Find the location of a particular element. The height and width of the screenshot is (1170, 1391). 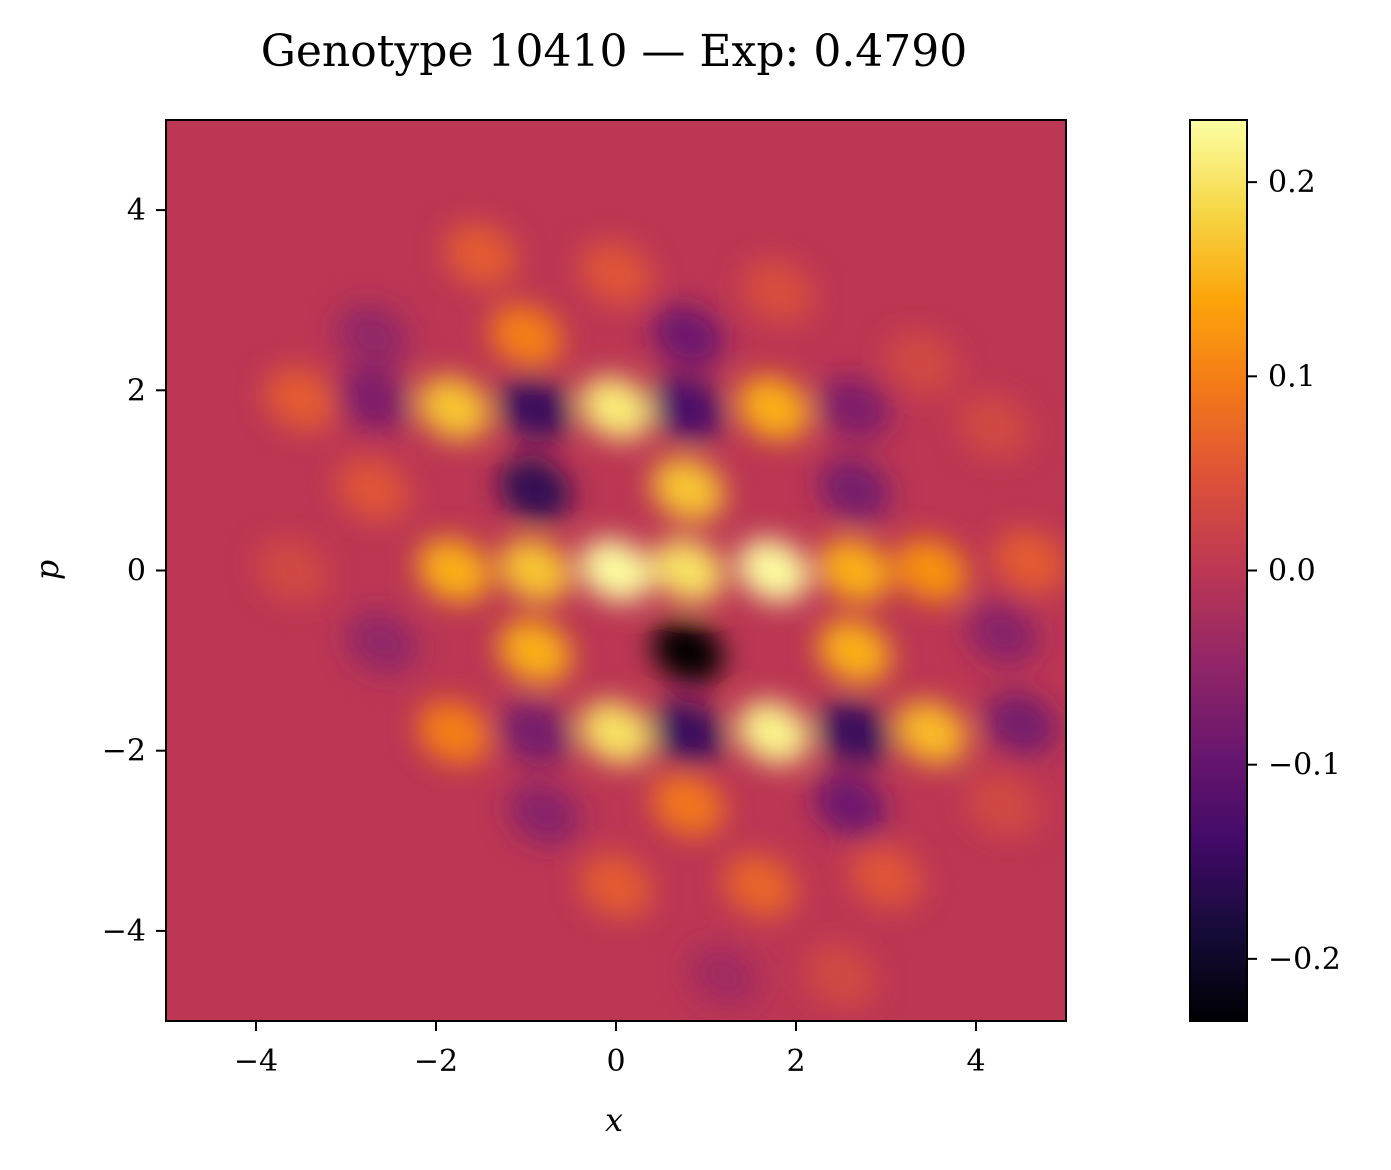

x-tick-label: 0 is located at coordinates (615, 1061).